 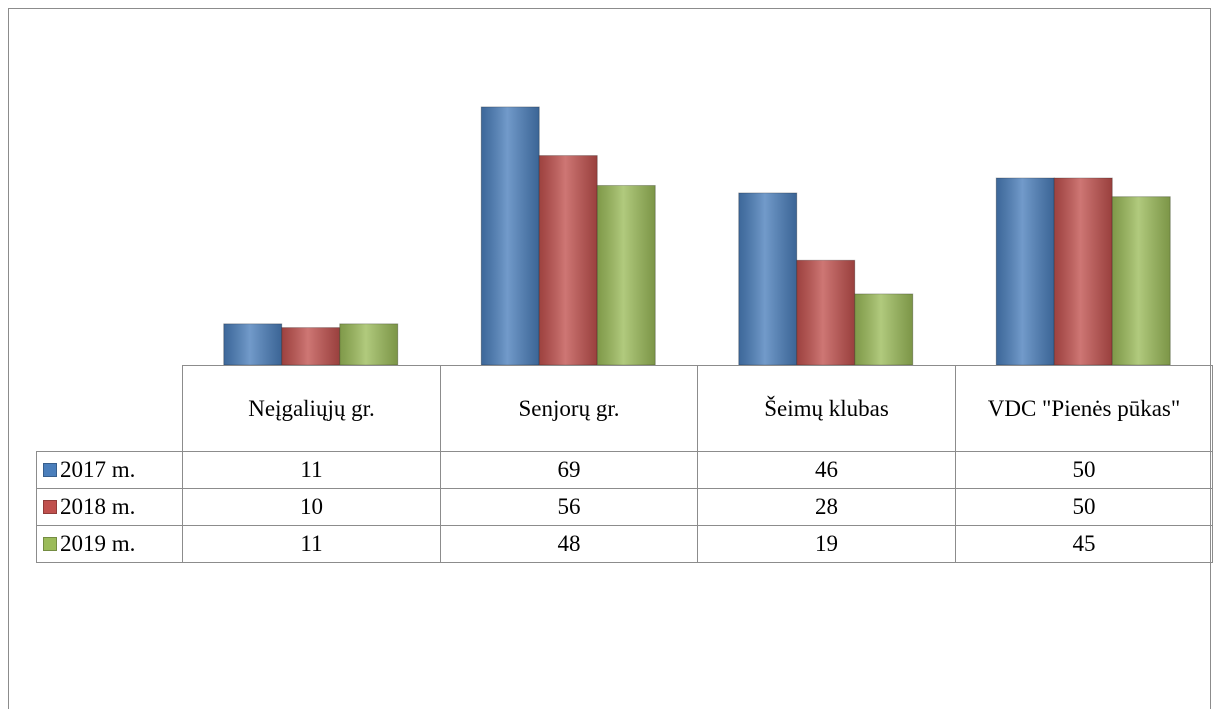 I want to click on legend-entry: 2018 m., so click(x=109, y=507).